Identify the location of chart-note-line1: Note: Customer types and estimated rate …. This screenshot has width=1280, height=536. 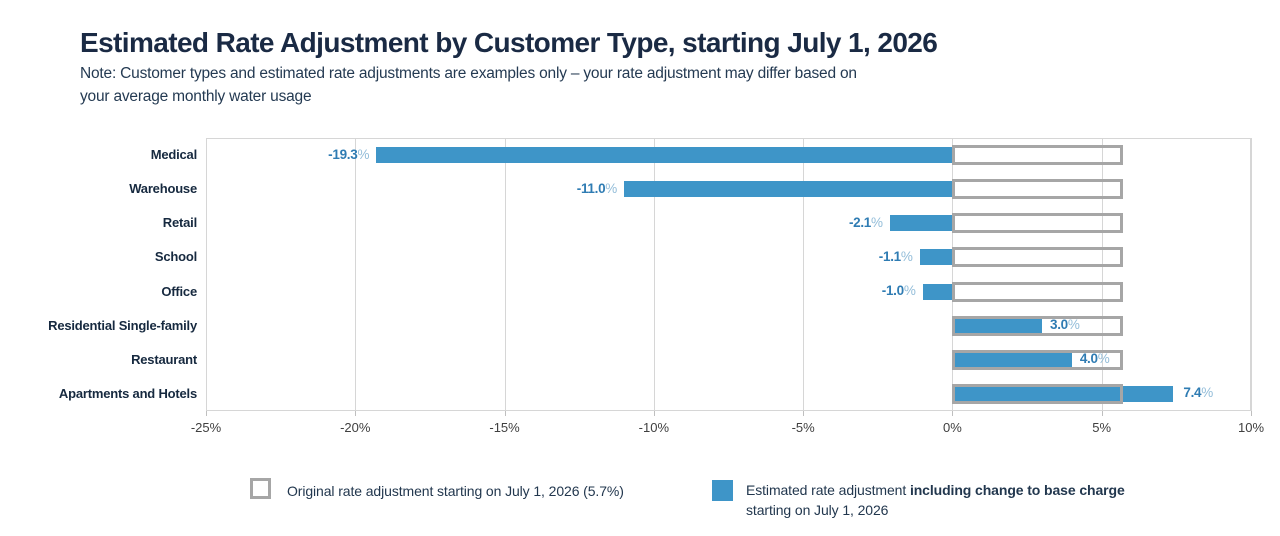
(468, 73).